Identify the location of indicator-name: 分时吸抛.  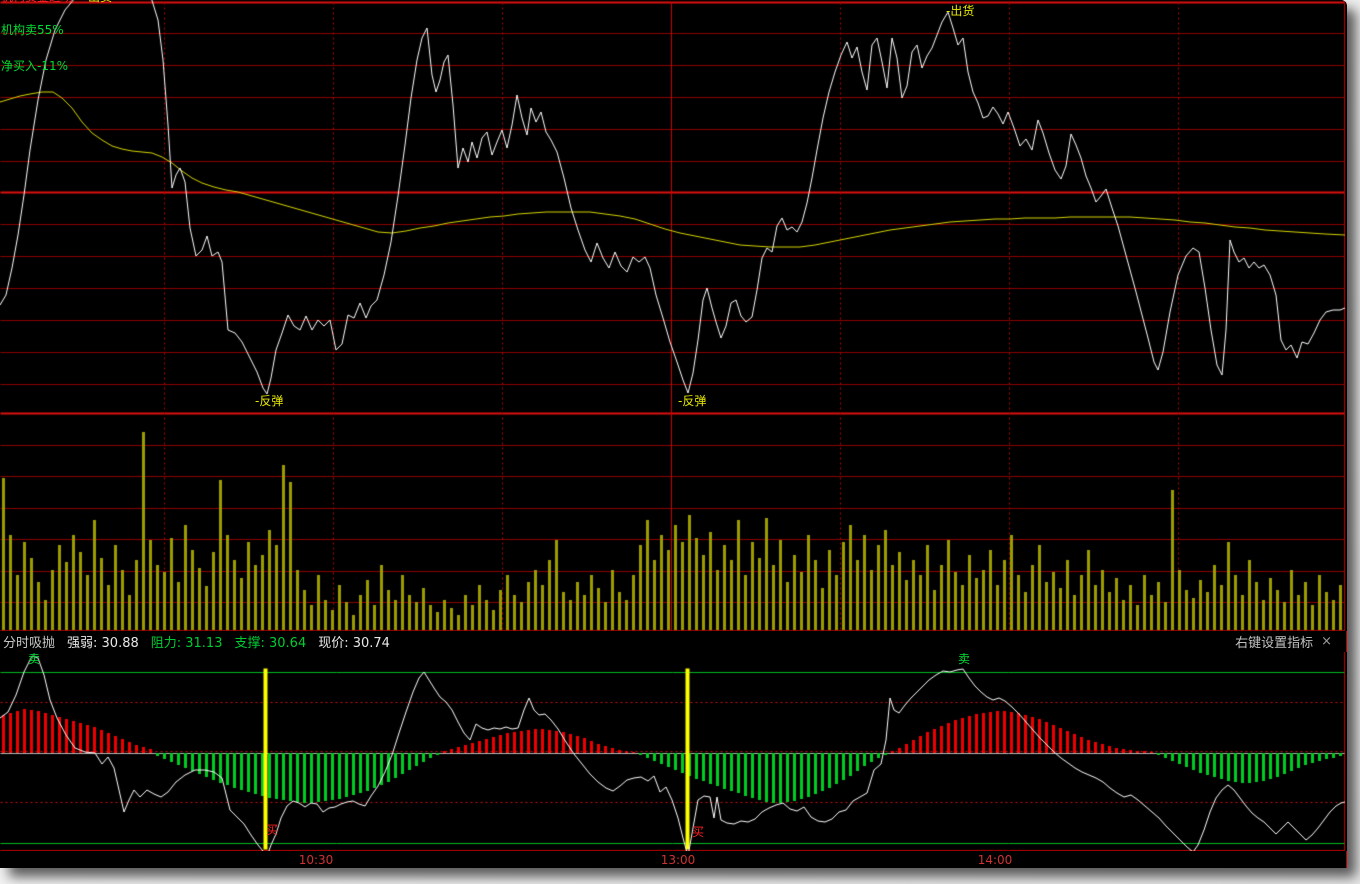
(29, 643).